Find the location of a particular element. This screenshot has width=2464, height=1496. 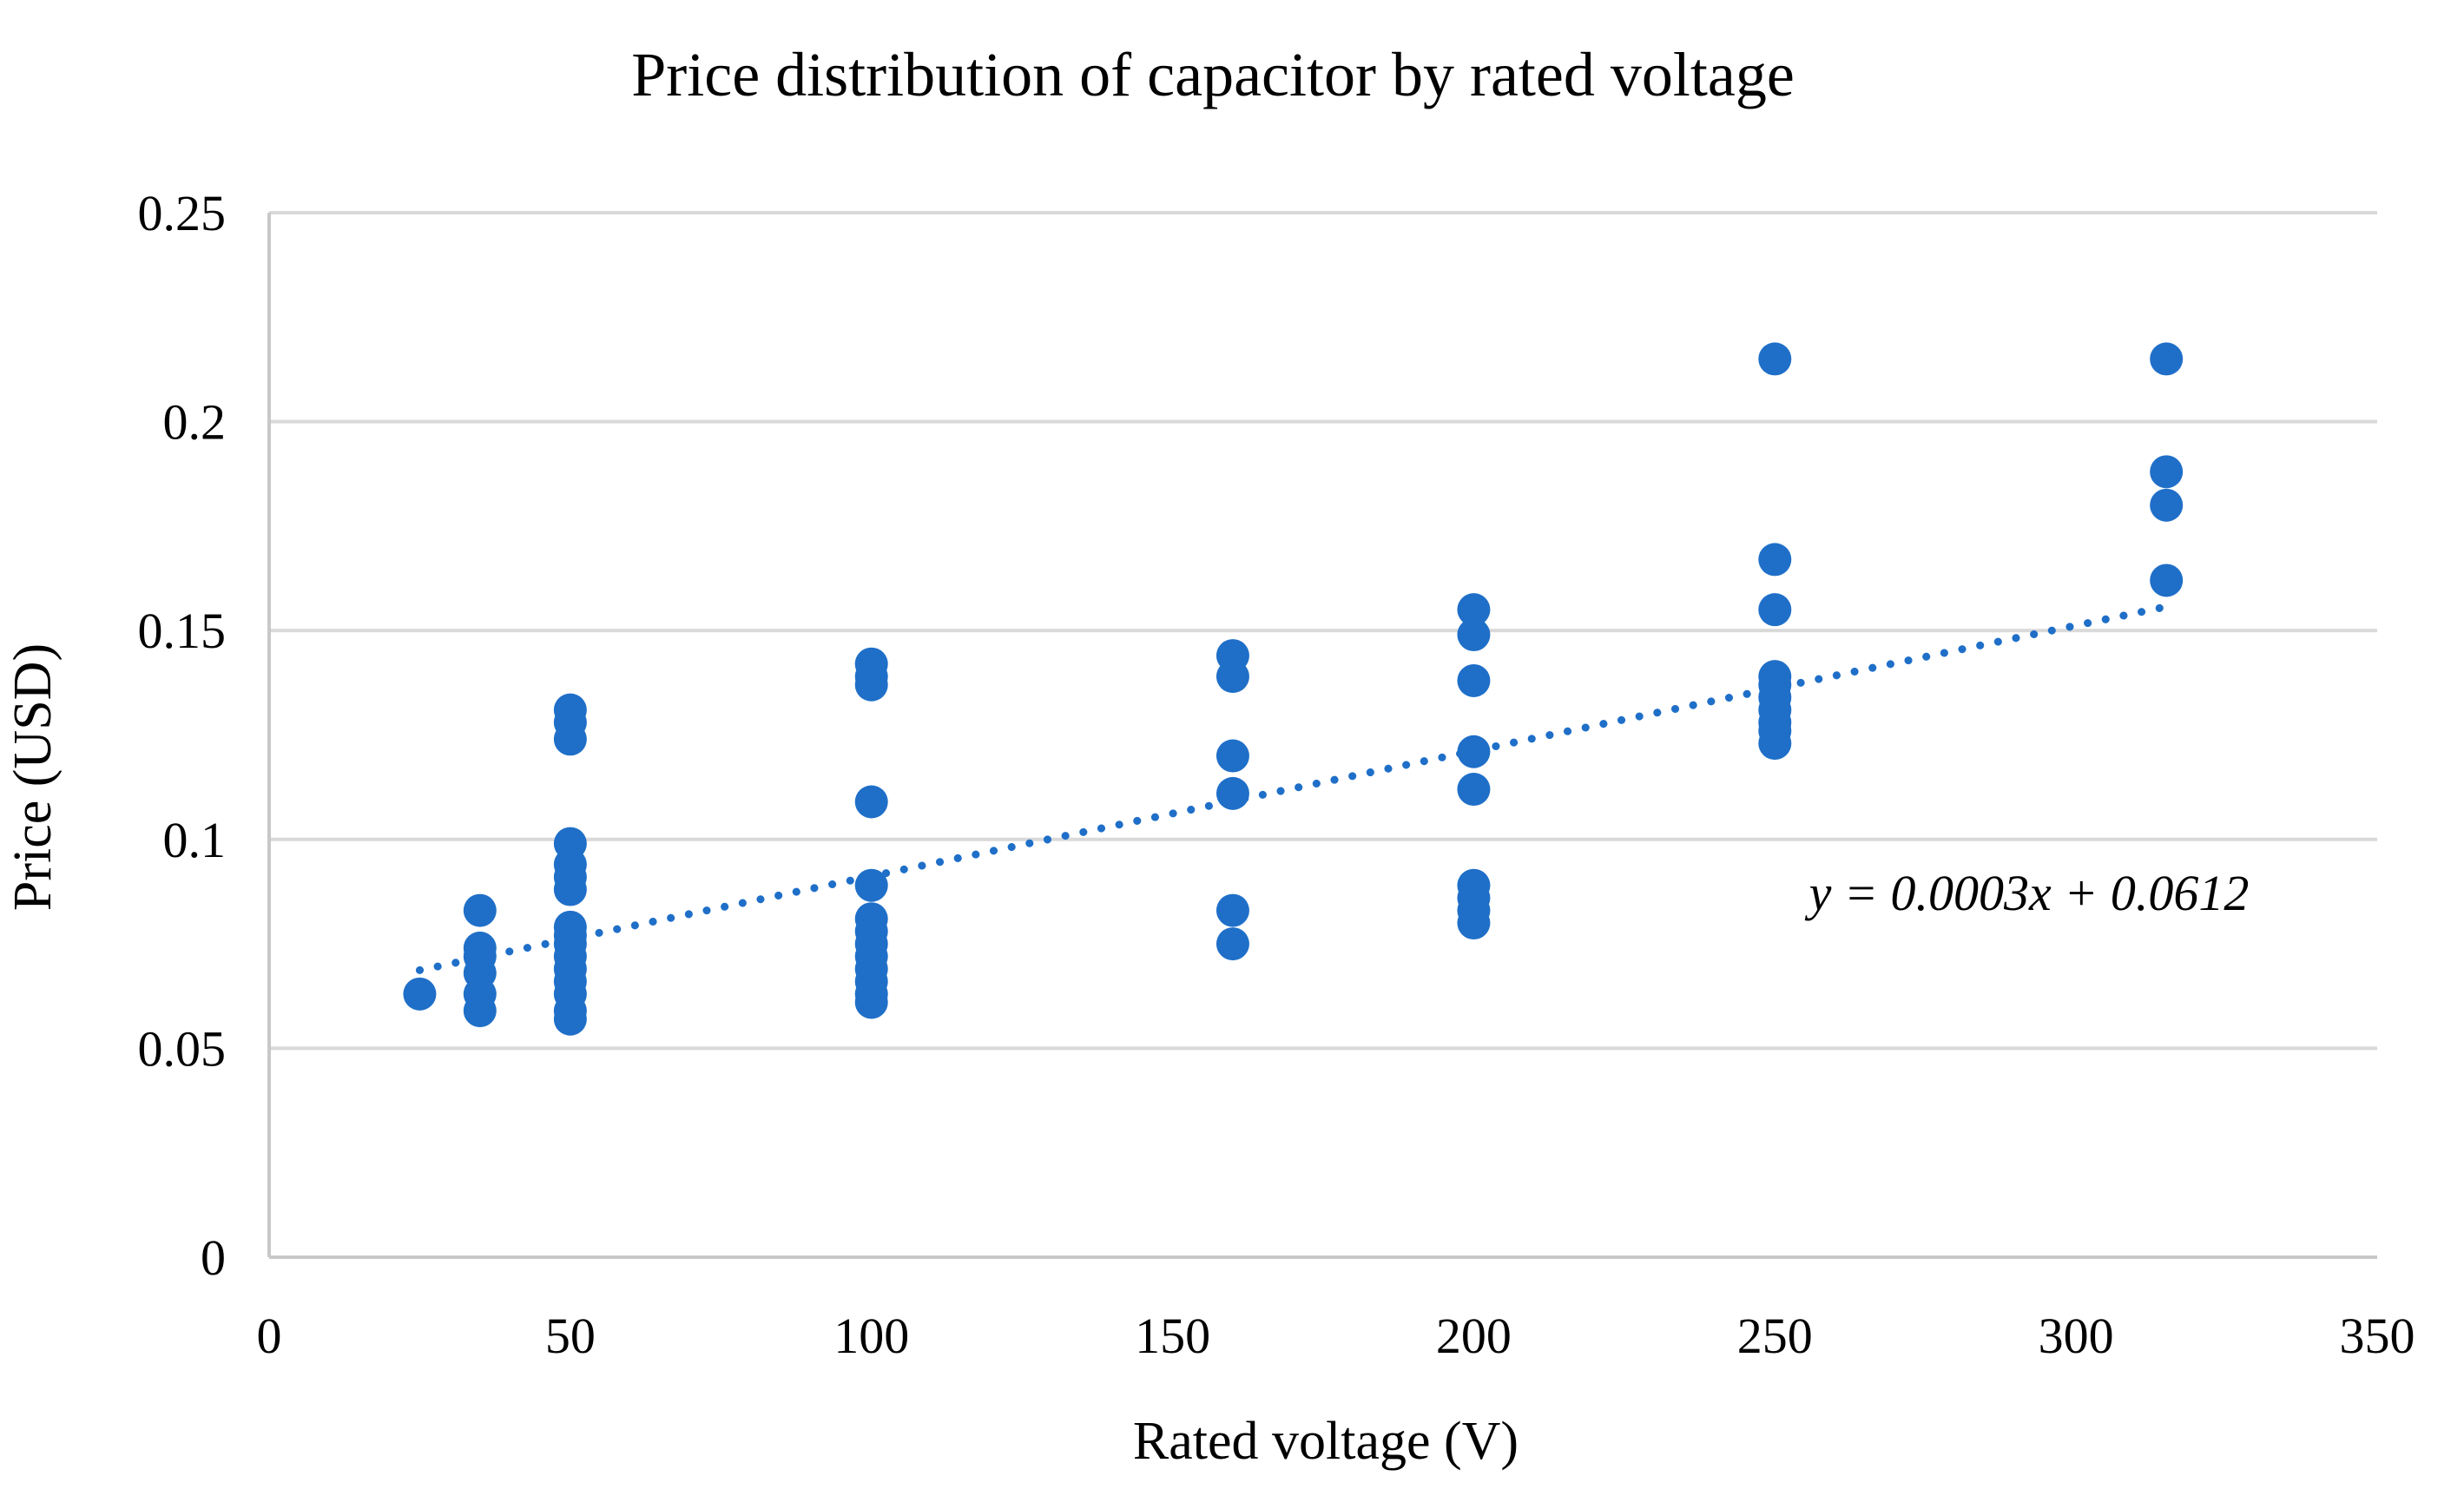

x-tick-label: 200 is located at coordinates (1474, 1336).